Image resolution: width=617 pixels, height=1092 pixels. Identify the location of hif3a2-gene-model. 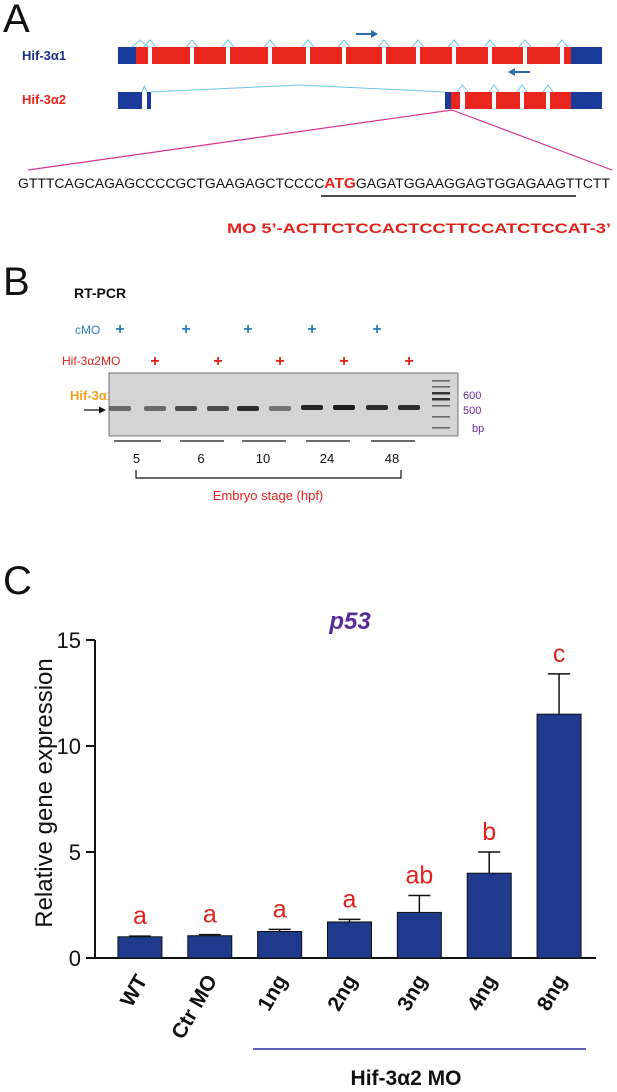
(360, 96).